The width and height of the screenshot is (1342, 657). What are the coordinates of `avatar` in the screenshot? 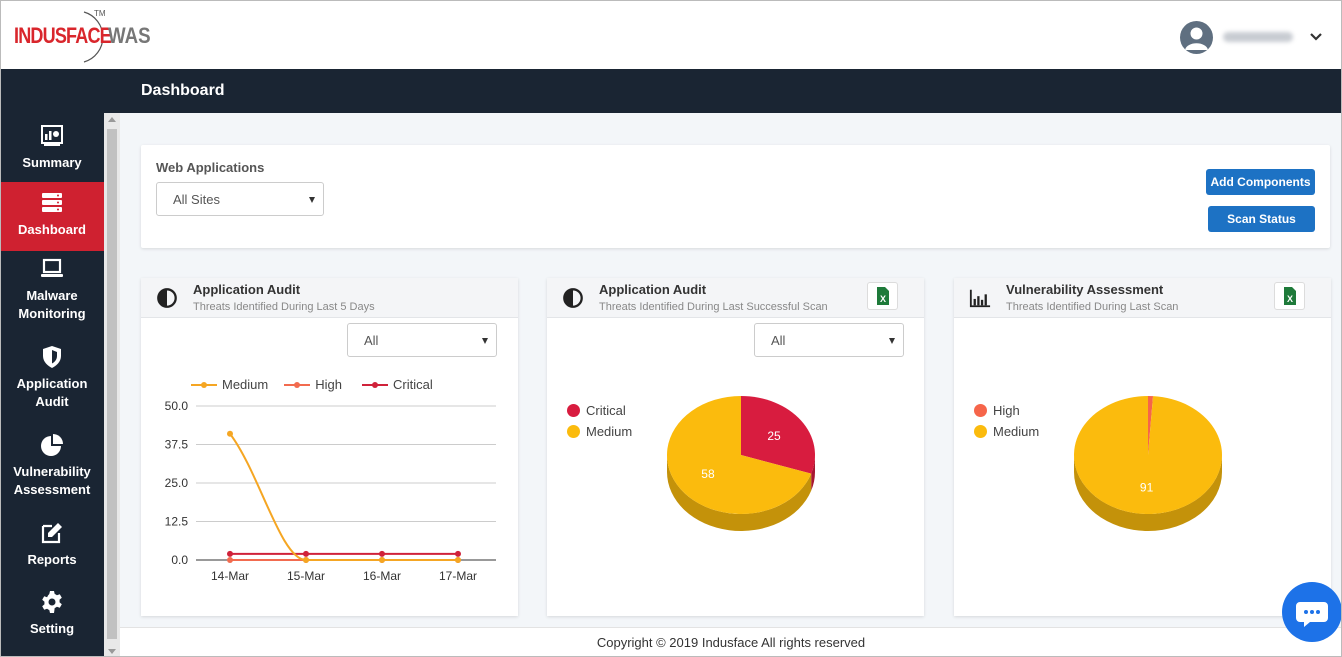 It's located at (1196, 37).